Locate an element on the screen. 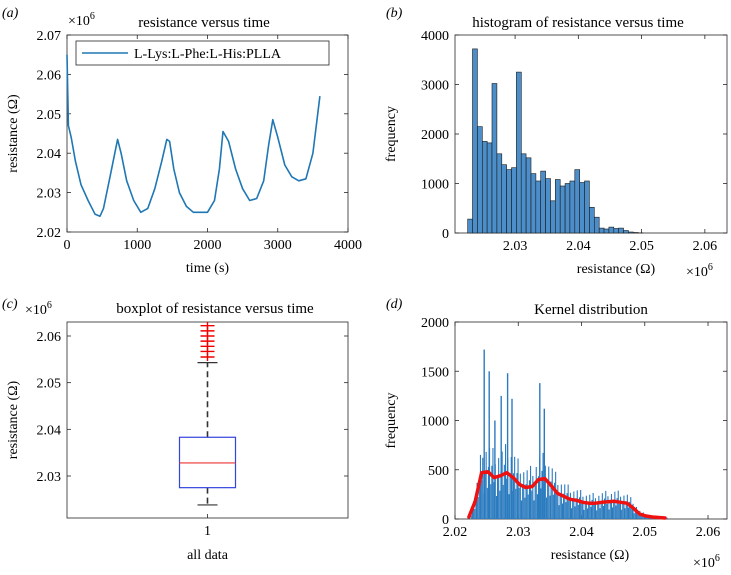 The image size is (731, 575). y-axis-label: resistance (Ω) is located at coordinates (13, 133).